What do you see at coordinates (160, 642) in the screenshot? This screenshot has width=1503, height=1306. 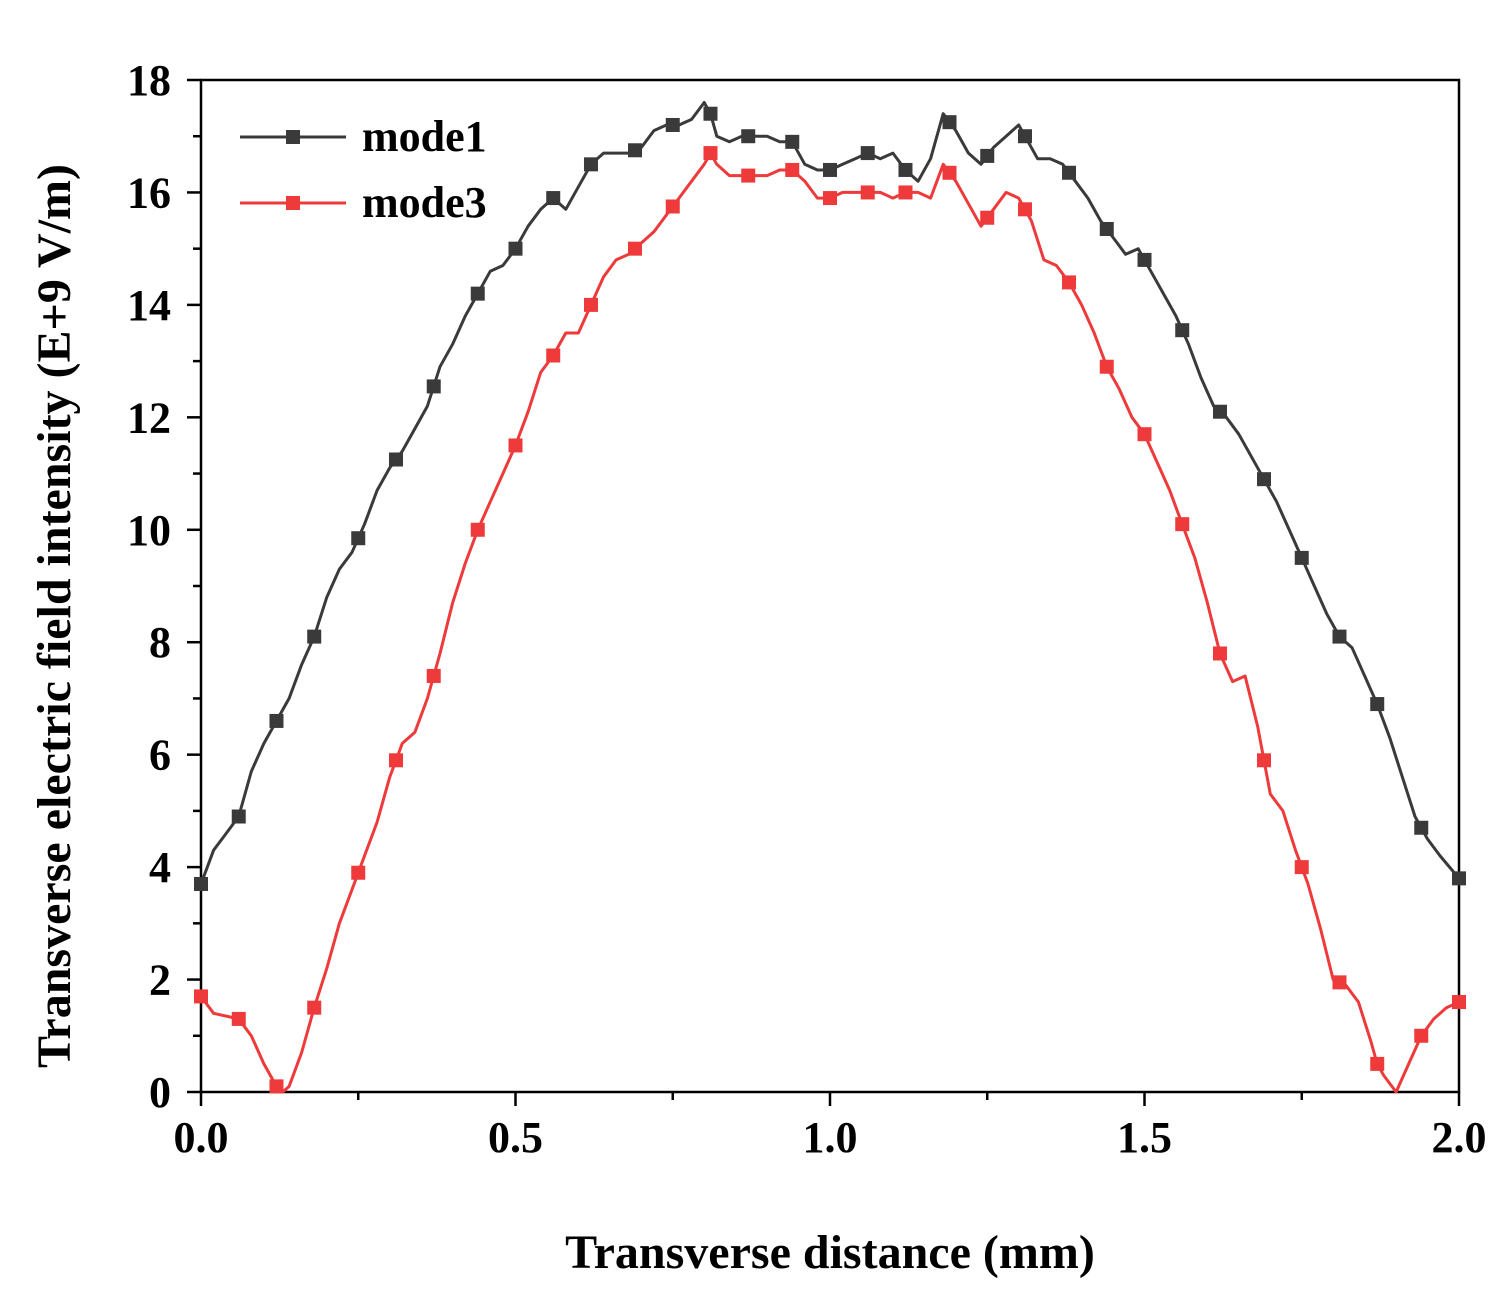 I see `y-tick-label: 8` at bounding box center [160, 642].